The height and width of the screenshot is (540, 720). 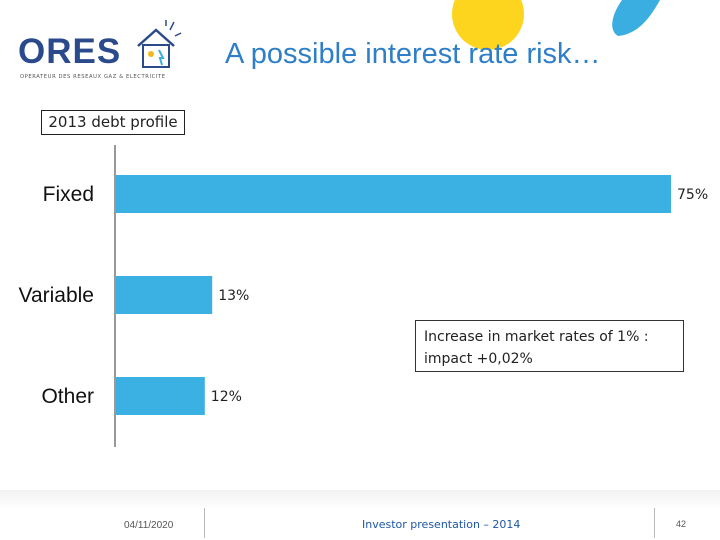 What do you see at coordinates (441, 524) in the screenshot?
I see `footer-presentation-title: Investor presentation – 2014` at bounding box center [441, 524].